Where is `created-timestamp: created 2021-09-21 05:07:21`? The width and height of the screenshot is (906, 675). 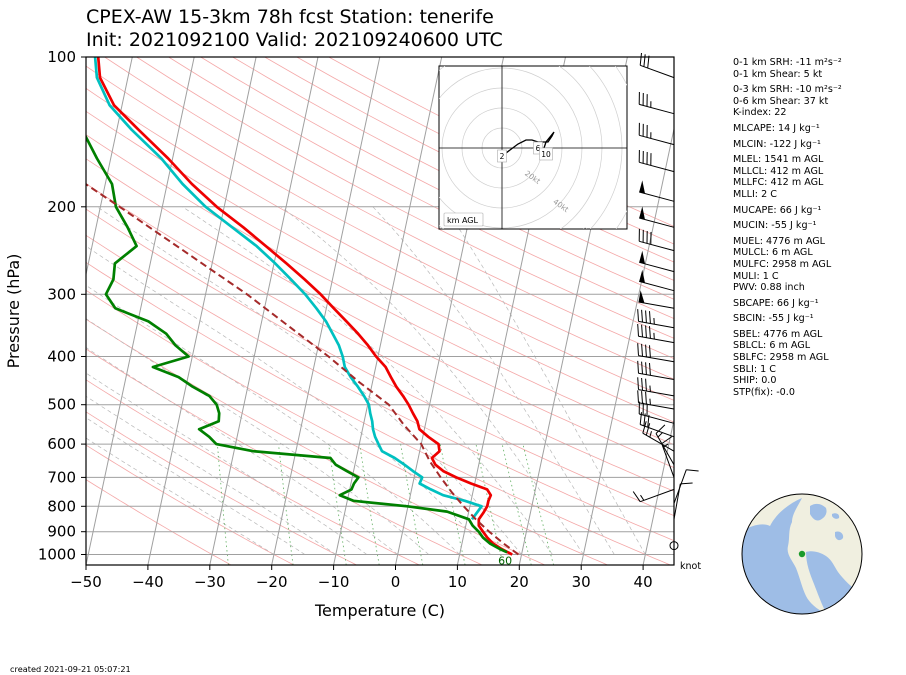 created-timestamp: created 2021-09-21 05:07:21 is located at coordinates (70, 669).